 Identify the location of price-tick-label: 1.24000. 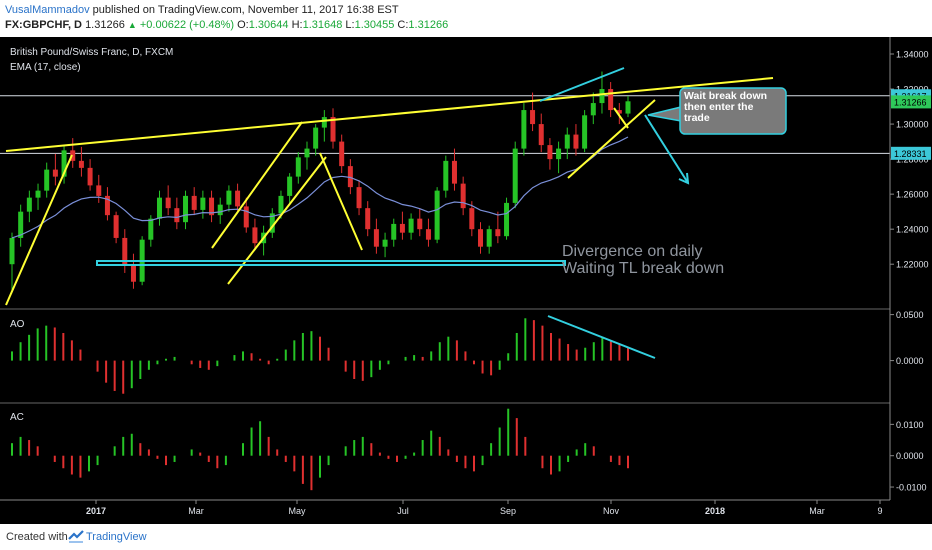
(912, 230).